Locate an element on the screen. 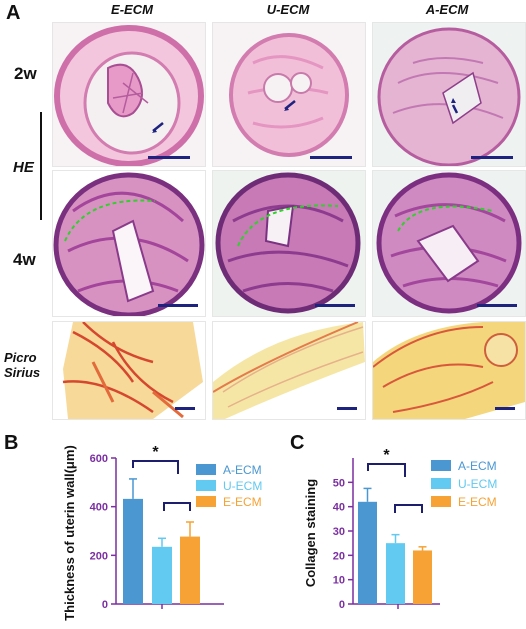 Image resolution: width=526 pixels, height=629 pixels. micrograph-picro-sirius-e-ecm is located at coordinates (129, 370).